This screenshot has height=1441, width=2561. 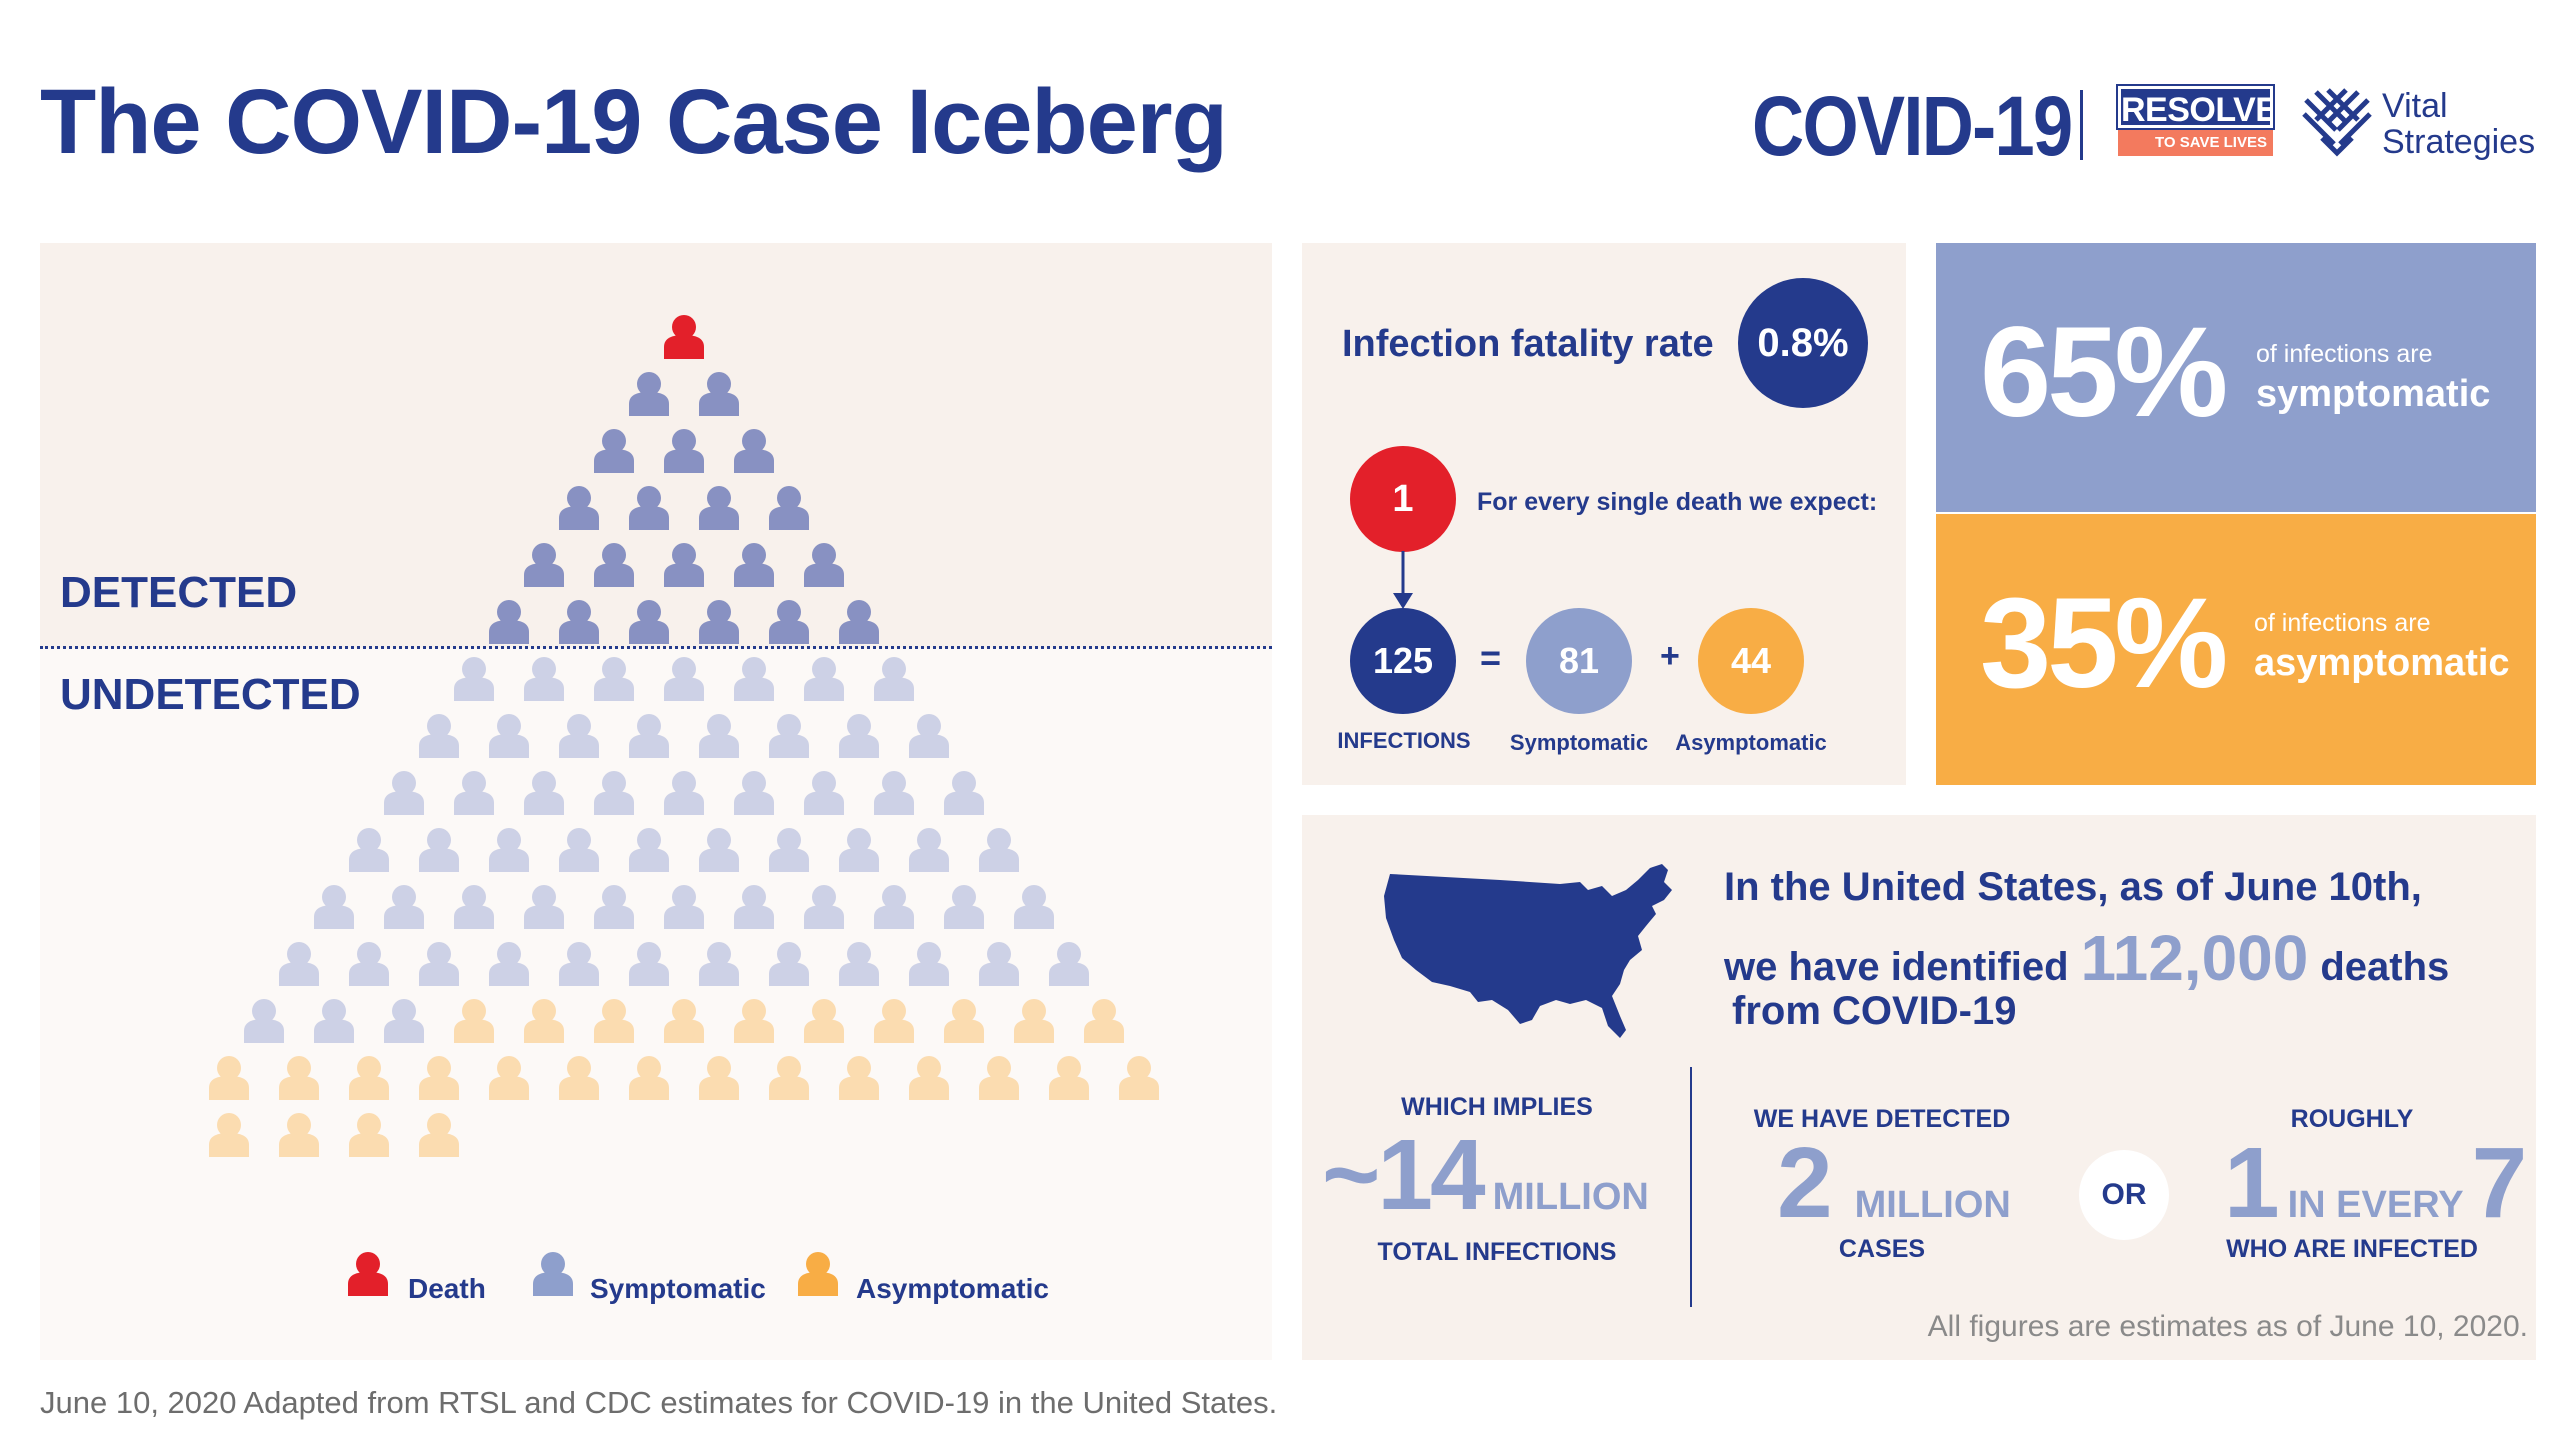 What do you see at coordinates (2073, 887) in the screenshot?
I see `us-line-1: In the United States, as of June 10th,` at bounding box center [2073, 887].